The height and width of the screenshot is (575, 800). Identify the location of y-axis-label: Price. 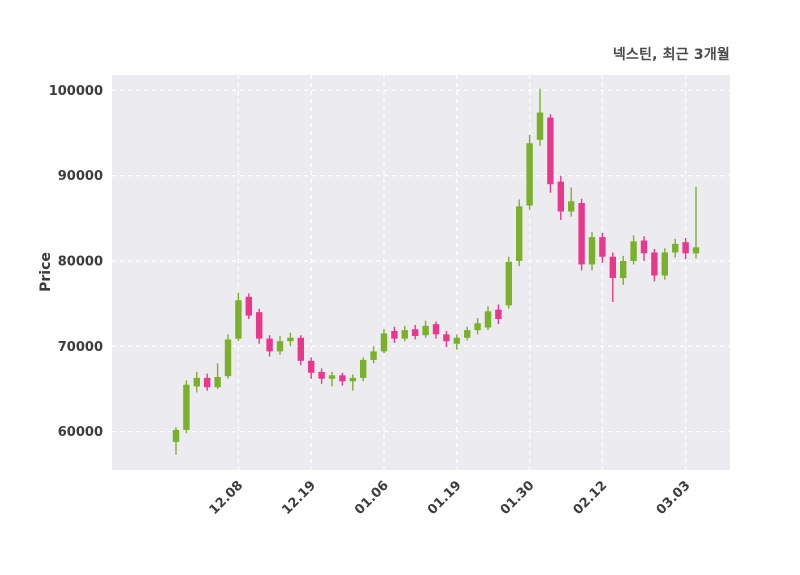
(46, 272).